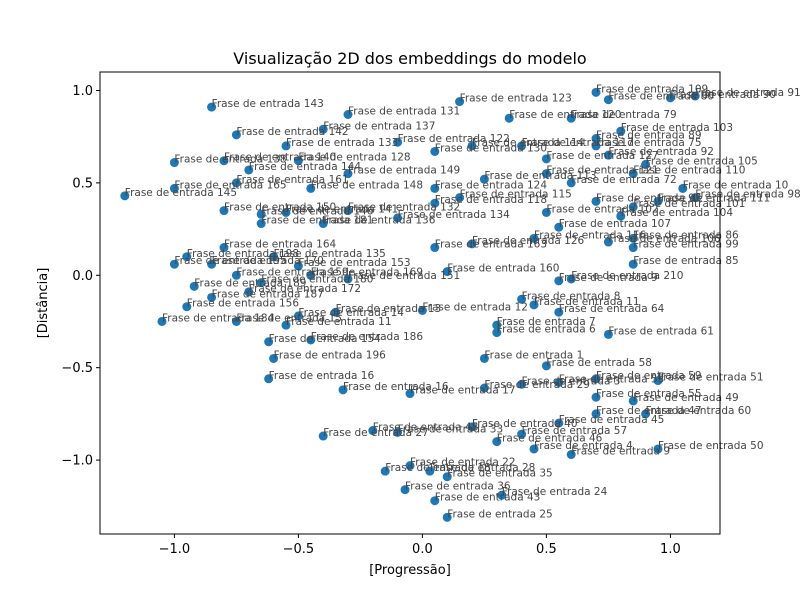 Image resolution: width=800 pixels, height=600 pixels. I want to click on point-label: Frase de entrada 58, so click(599, 363).